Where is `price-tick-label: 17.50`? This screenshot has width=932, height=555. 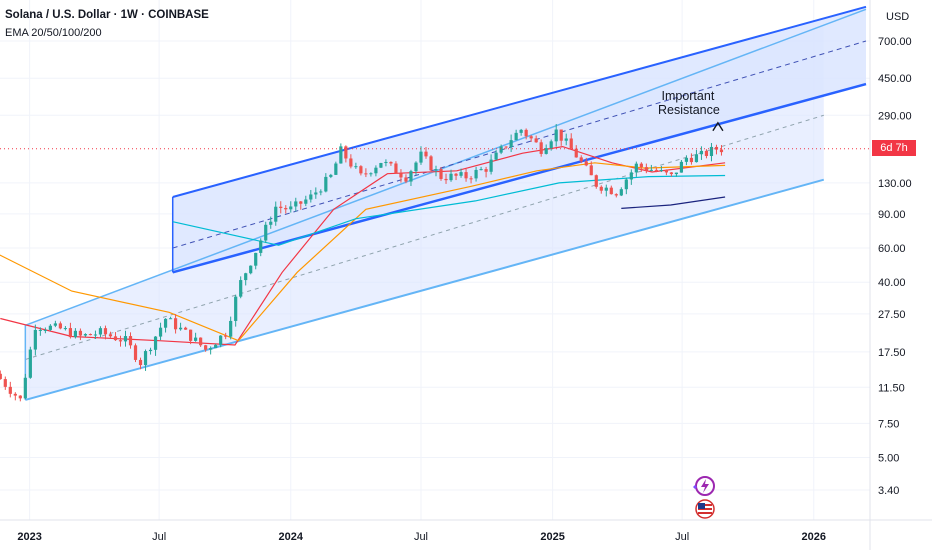 price-tick-label: 17.50 is located at coordinates (892, 353).